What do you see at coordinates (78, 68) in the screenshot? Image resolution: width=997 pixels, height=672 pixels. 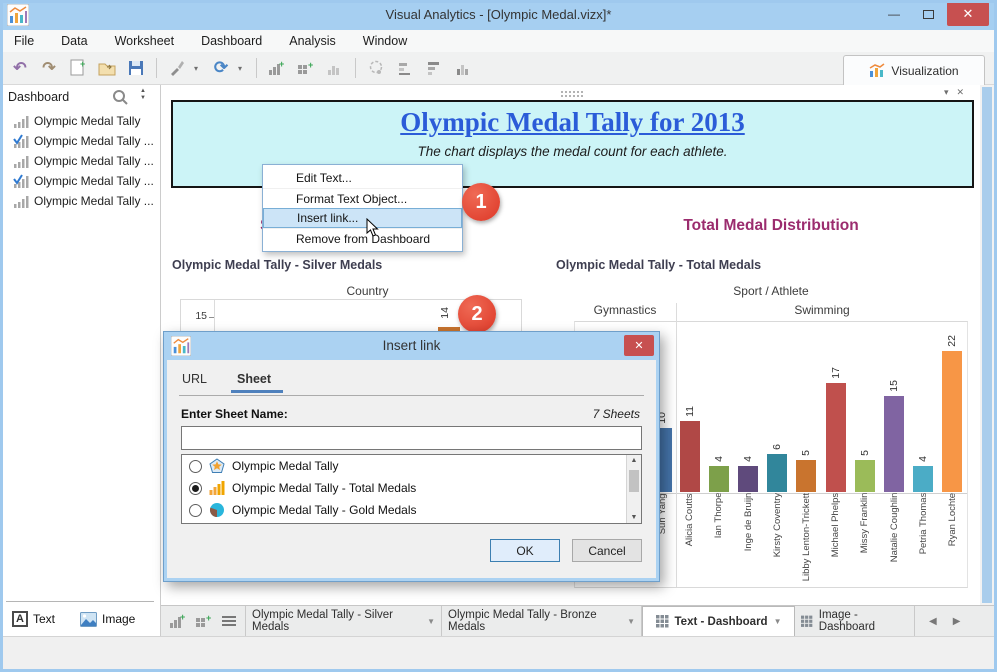 I see `new-file-icon: +` at bounding box center [78, 68].